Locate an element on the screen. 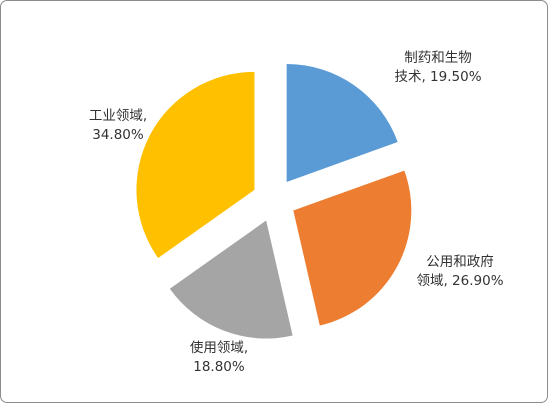  data-label-line: 工业领域, is located at coordinates (118, 116).